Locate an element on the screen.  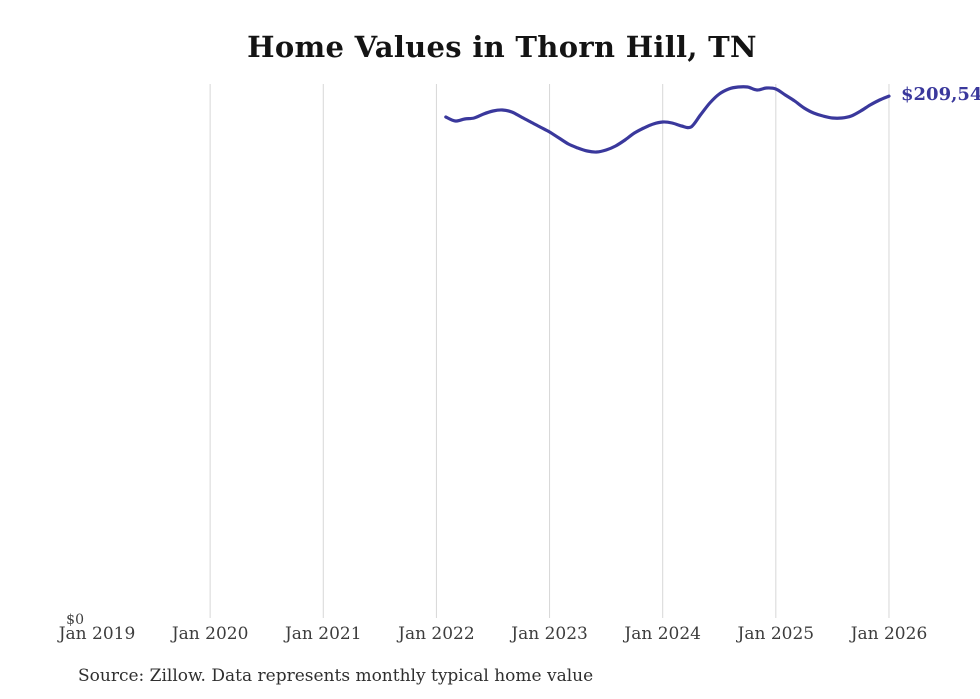
x-axis-label-jan-2021: Jan 2021 is located at coordinates (322, 634).